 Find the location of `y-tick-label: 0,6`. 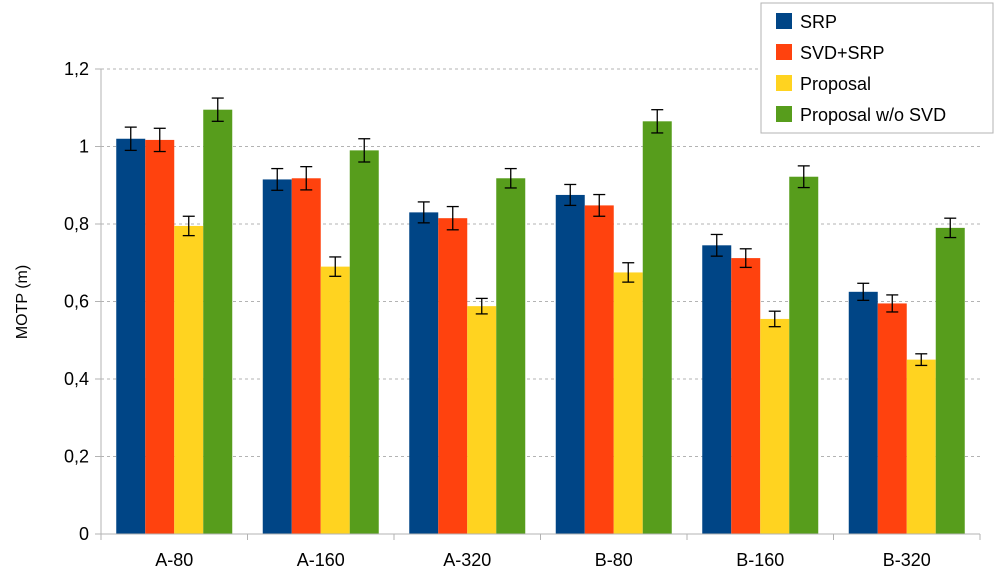

y-tick-label: 0,6 is located at coordinates (76, 302).